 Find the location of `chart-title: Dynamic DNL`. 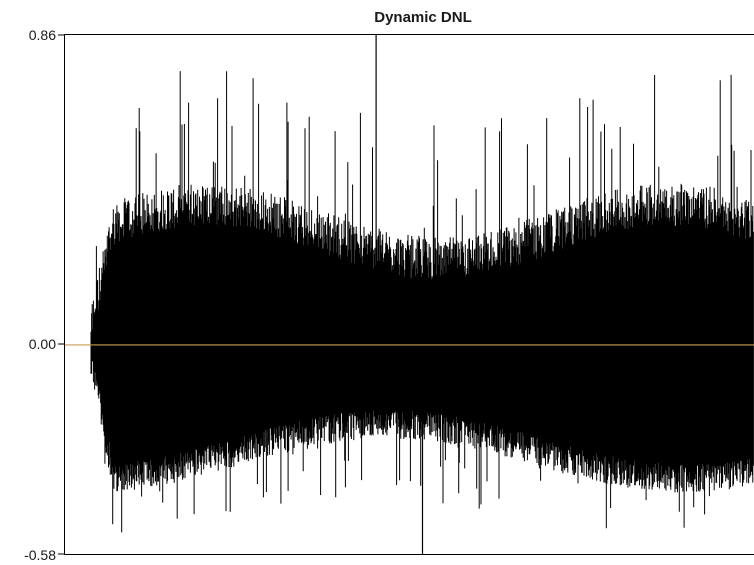

chart-title: Dynamic DNL is located at coordinates (423, 17).